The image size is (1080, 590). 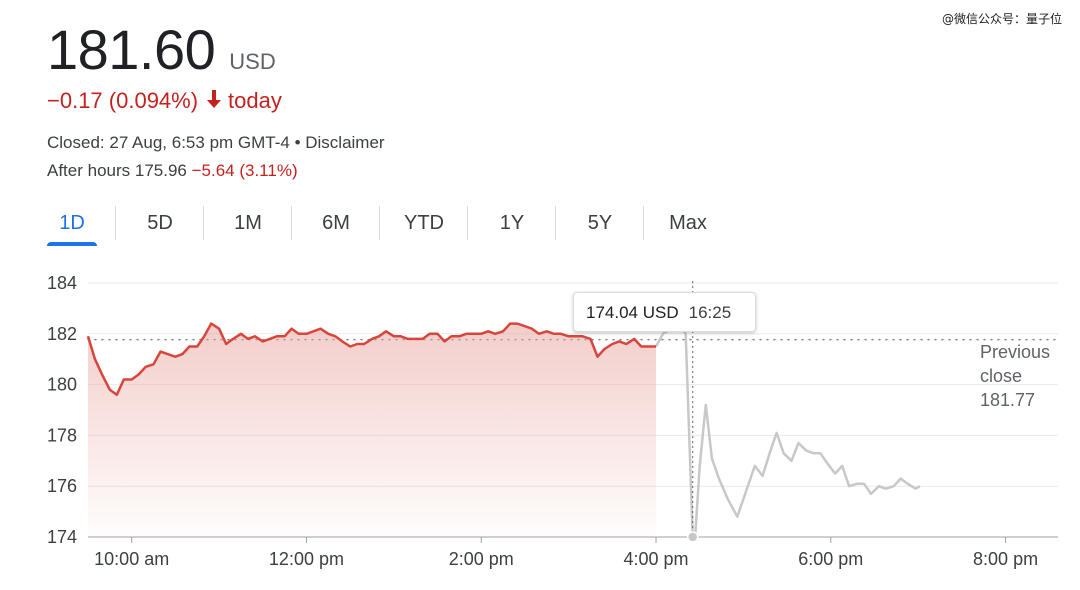 I want to click on tab-1d: 1D, so click(x=81, y=226).